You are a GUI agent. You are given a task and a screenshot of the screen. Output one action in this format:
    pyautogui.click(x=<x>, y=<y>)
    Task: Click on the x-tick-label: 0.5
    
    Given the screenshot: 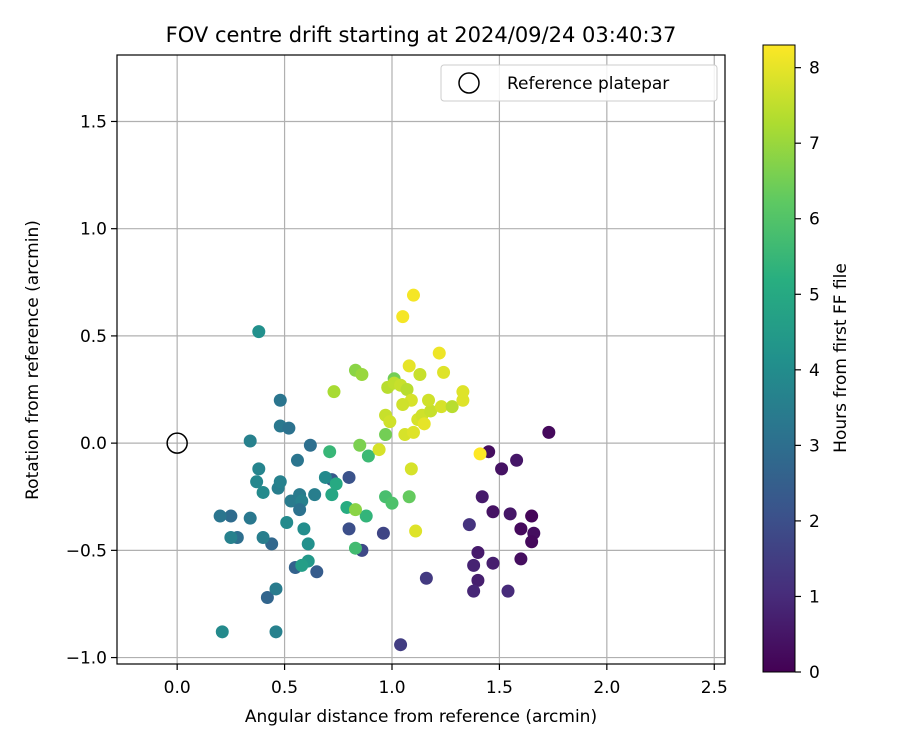 What is the action you would take?
    pyautogui.click(x=284, y=688)
    